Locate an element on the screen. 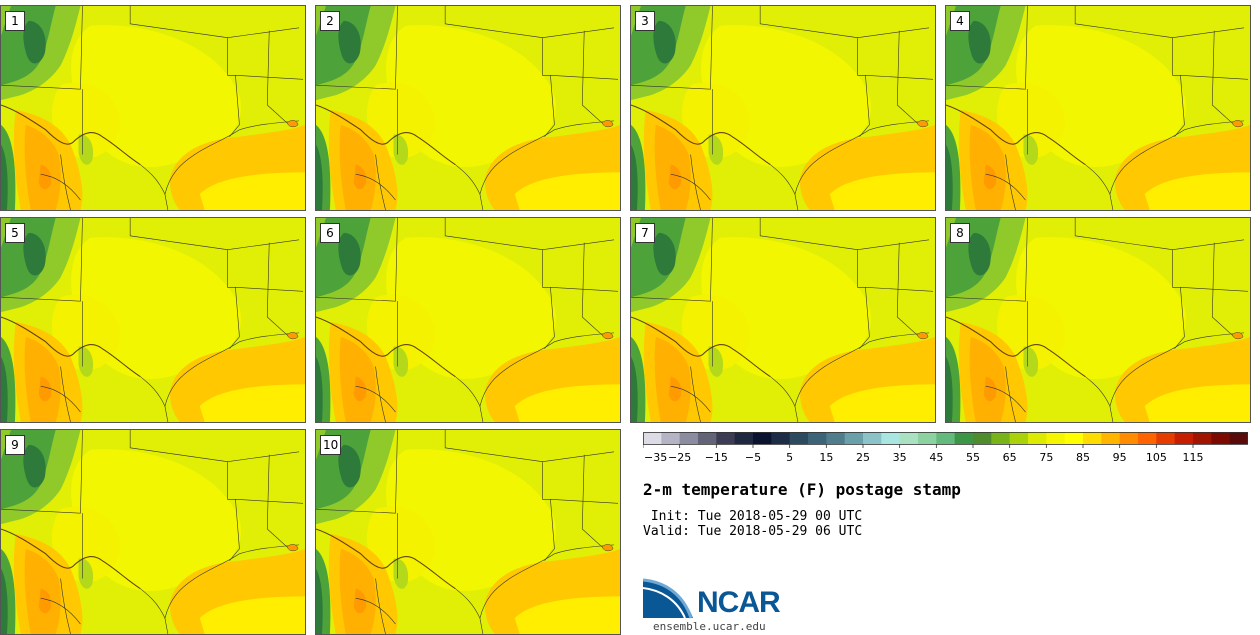 This screenshot has height=635, width=1260. colorbar-tick-label: 105 is located at coordinates (1156, 457).